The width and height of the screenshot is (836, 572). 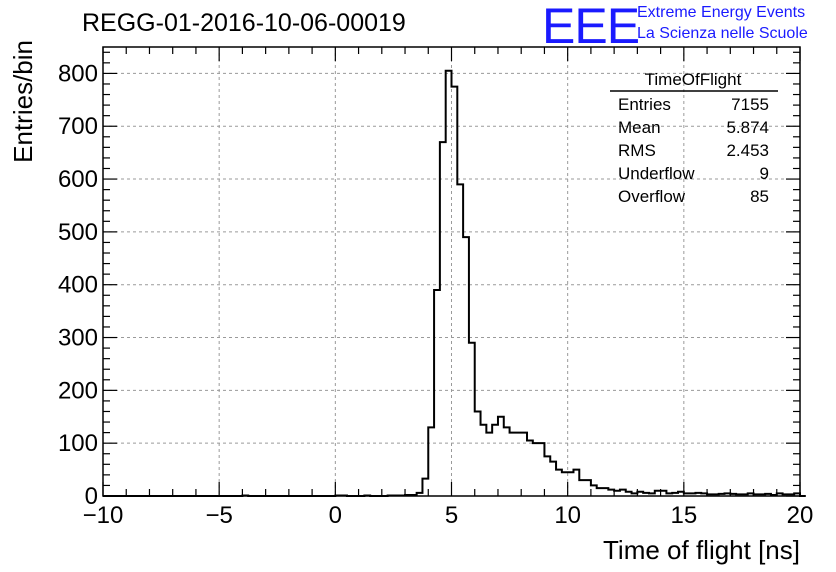 I want to click on stats-row-value: 7155, so click(x=750, y=104).